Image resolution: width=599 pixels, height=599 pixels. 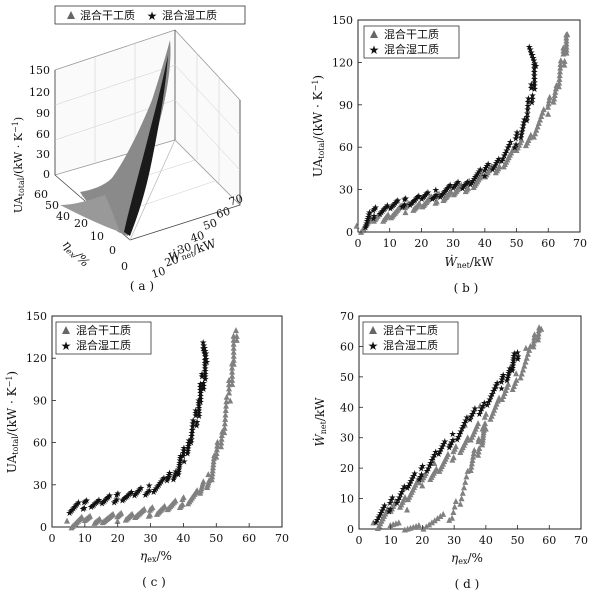 What do you see at coordinates (548, 243) in the screenshot?
I see `panel-b-xtick-label: 60` at bounding box center [548, 243].